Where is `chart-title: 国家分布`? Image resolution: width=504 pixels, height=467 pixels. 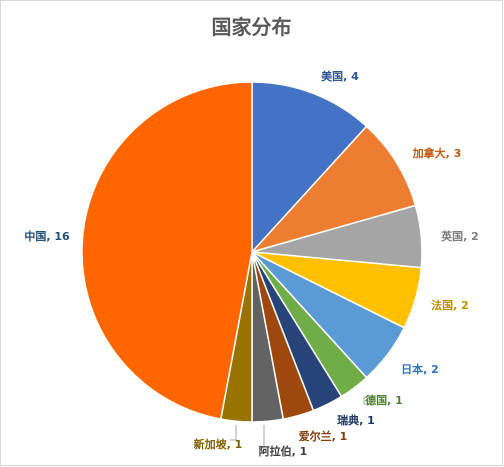 chart-title: 国家分布 is located at coordinates (251, 27).